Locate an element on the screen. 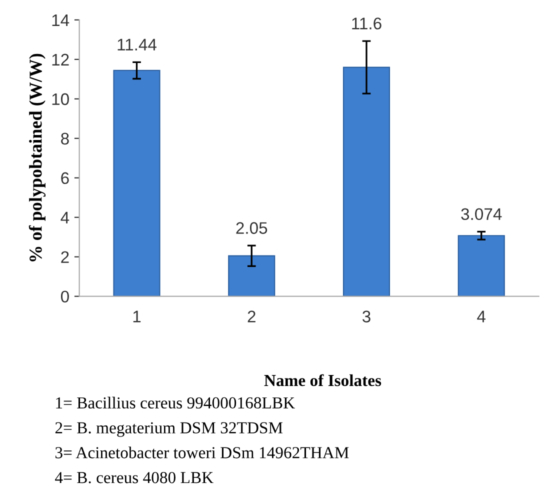 Image resolution: width=547 pixels, height=498 pixels. text: 3= Acinetobacter toweri DSm 14962THAM is located at coordinates (202, 452).